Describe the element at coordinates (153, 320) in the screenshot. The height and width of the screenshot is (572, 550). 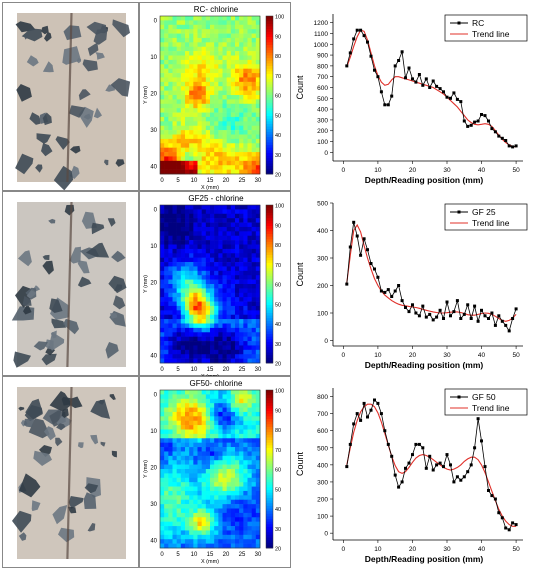
I see `y-tick-label: 30` at that location.